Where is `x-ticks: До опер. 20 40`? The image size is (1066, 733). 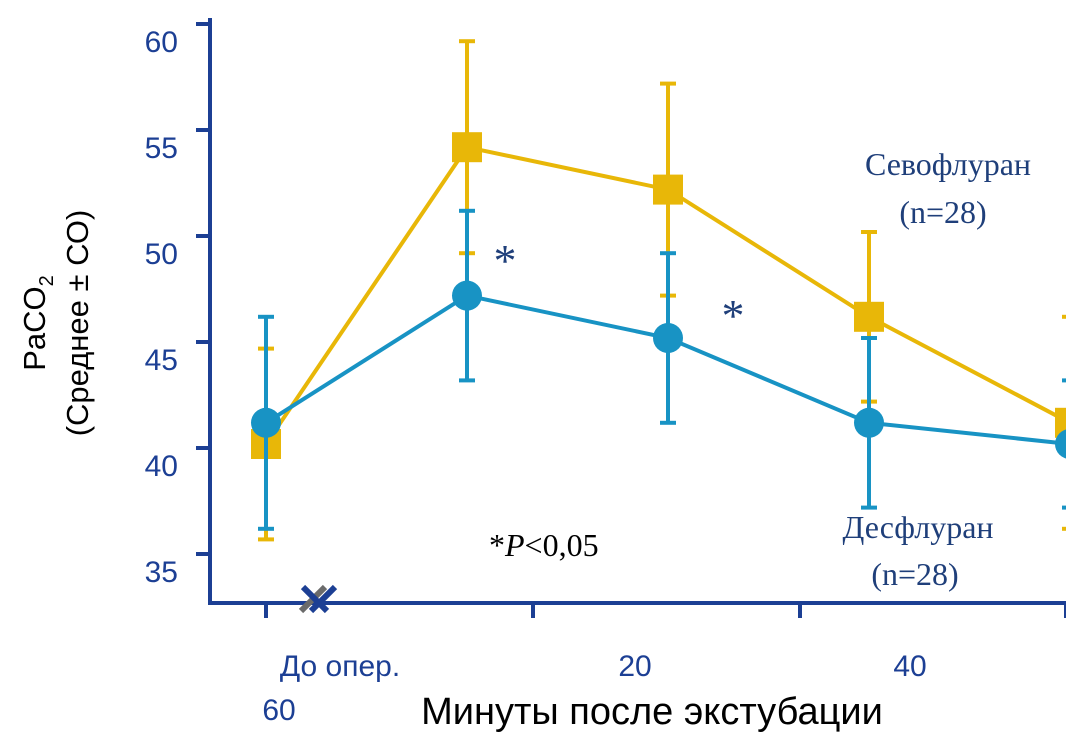 x-ticks: До опер. 20 40 is located at coordinates (665, 642).